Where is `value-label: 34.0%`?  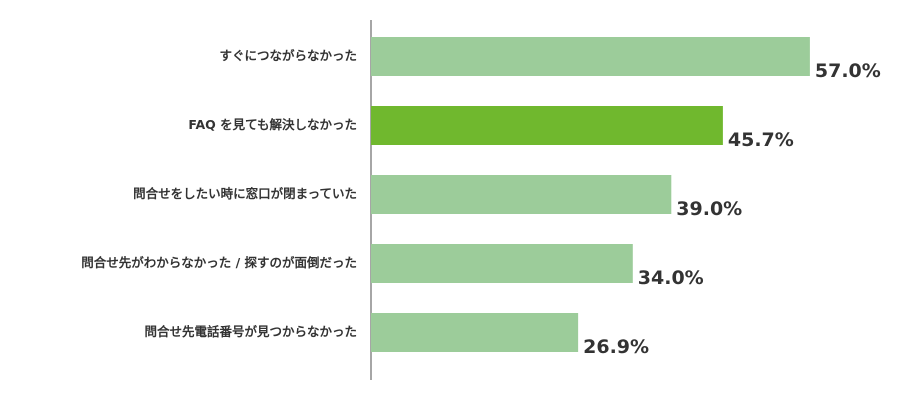
value-label: 34.0% is located at coordinates (671, 278).